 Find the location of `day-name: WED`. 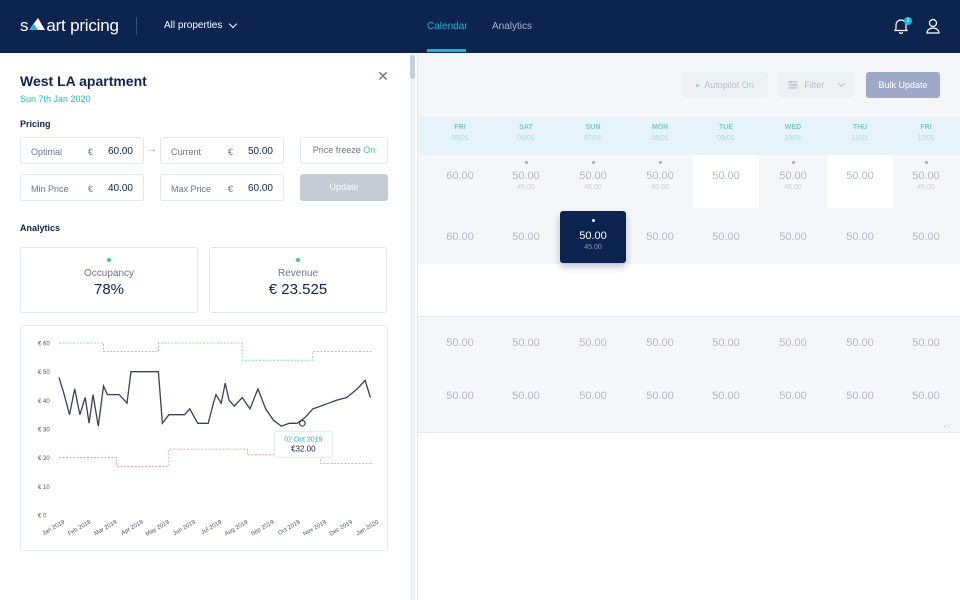

day-name: WED is located at coordinates (793, 127).